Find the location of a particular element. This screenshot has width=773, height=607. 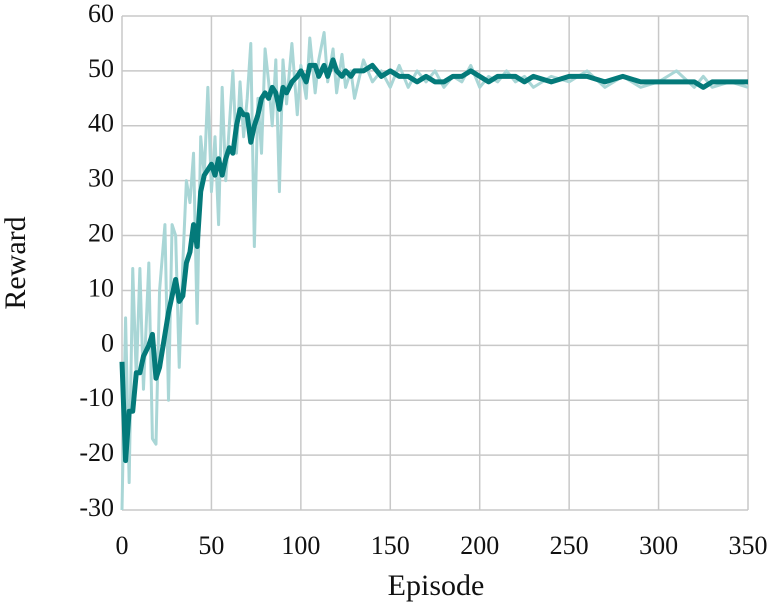

y-tick-label: 10 is located at coordinates (101, 287).